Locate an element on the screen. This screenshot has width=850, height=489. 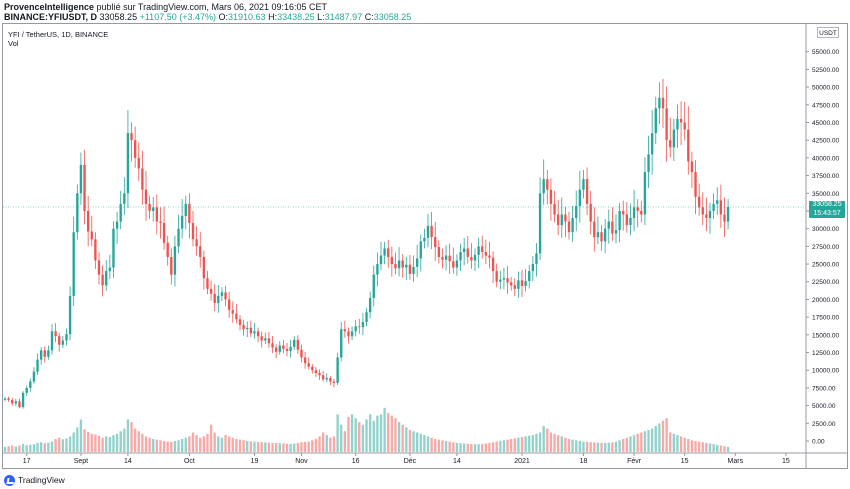
legend-volume: Vol is located at coordinates (13, 43).